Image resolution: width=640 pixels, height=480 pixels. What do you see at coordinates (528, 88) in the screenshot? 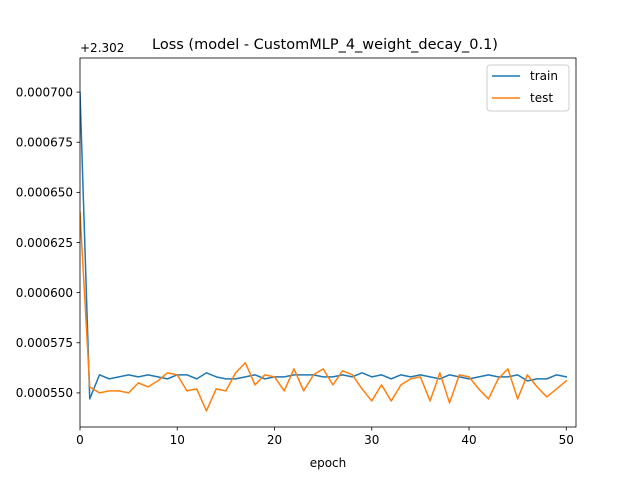
I see `legend: train test` at bounding box center [528, 88].